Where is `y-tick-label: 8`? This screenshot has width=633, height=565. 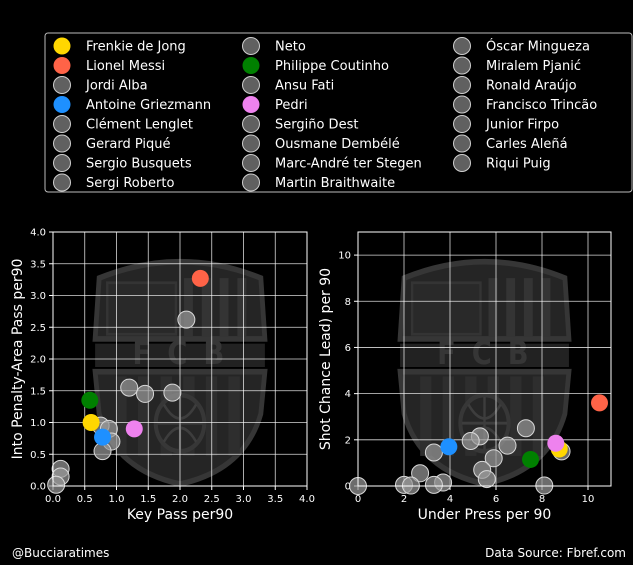
y-tick-label: 8 is located at coordinates (348, 302).